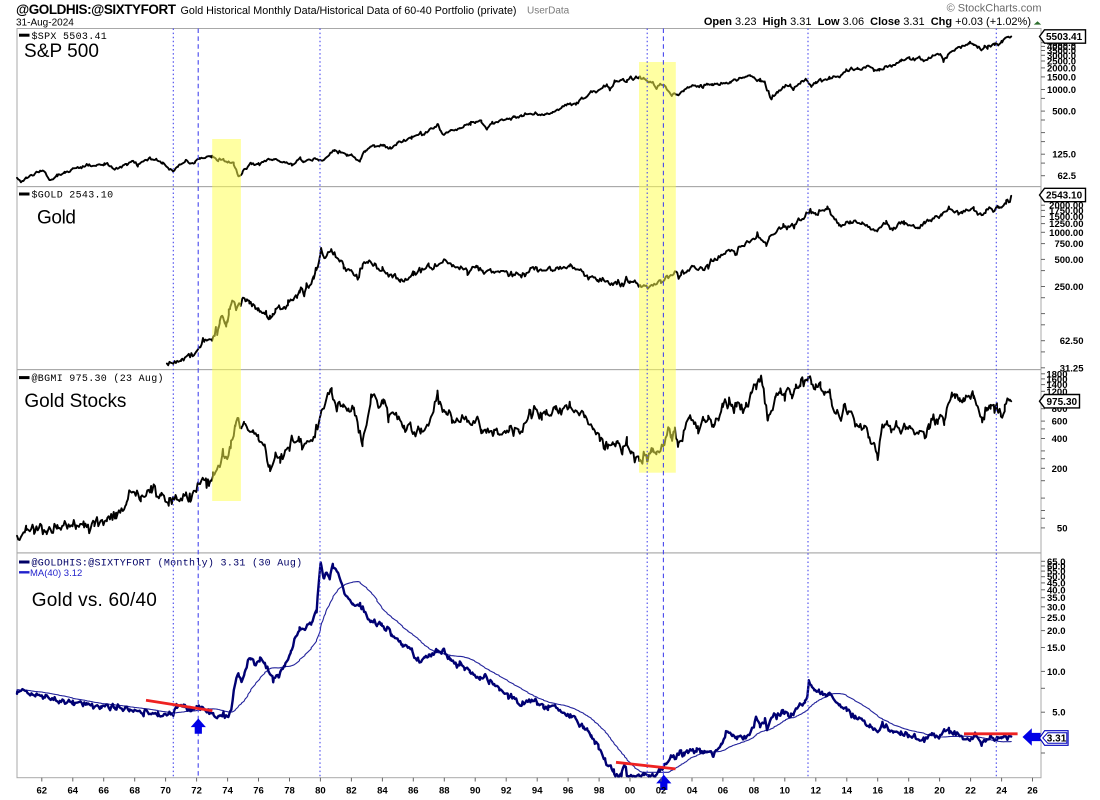 Image resolution: width=1100 pixels, height=800 pixels. What do you see at coordinates (1066, 206) in the screenshot?
I see `svg-text: 2000.00` at bounding box center [1066, 206].